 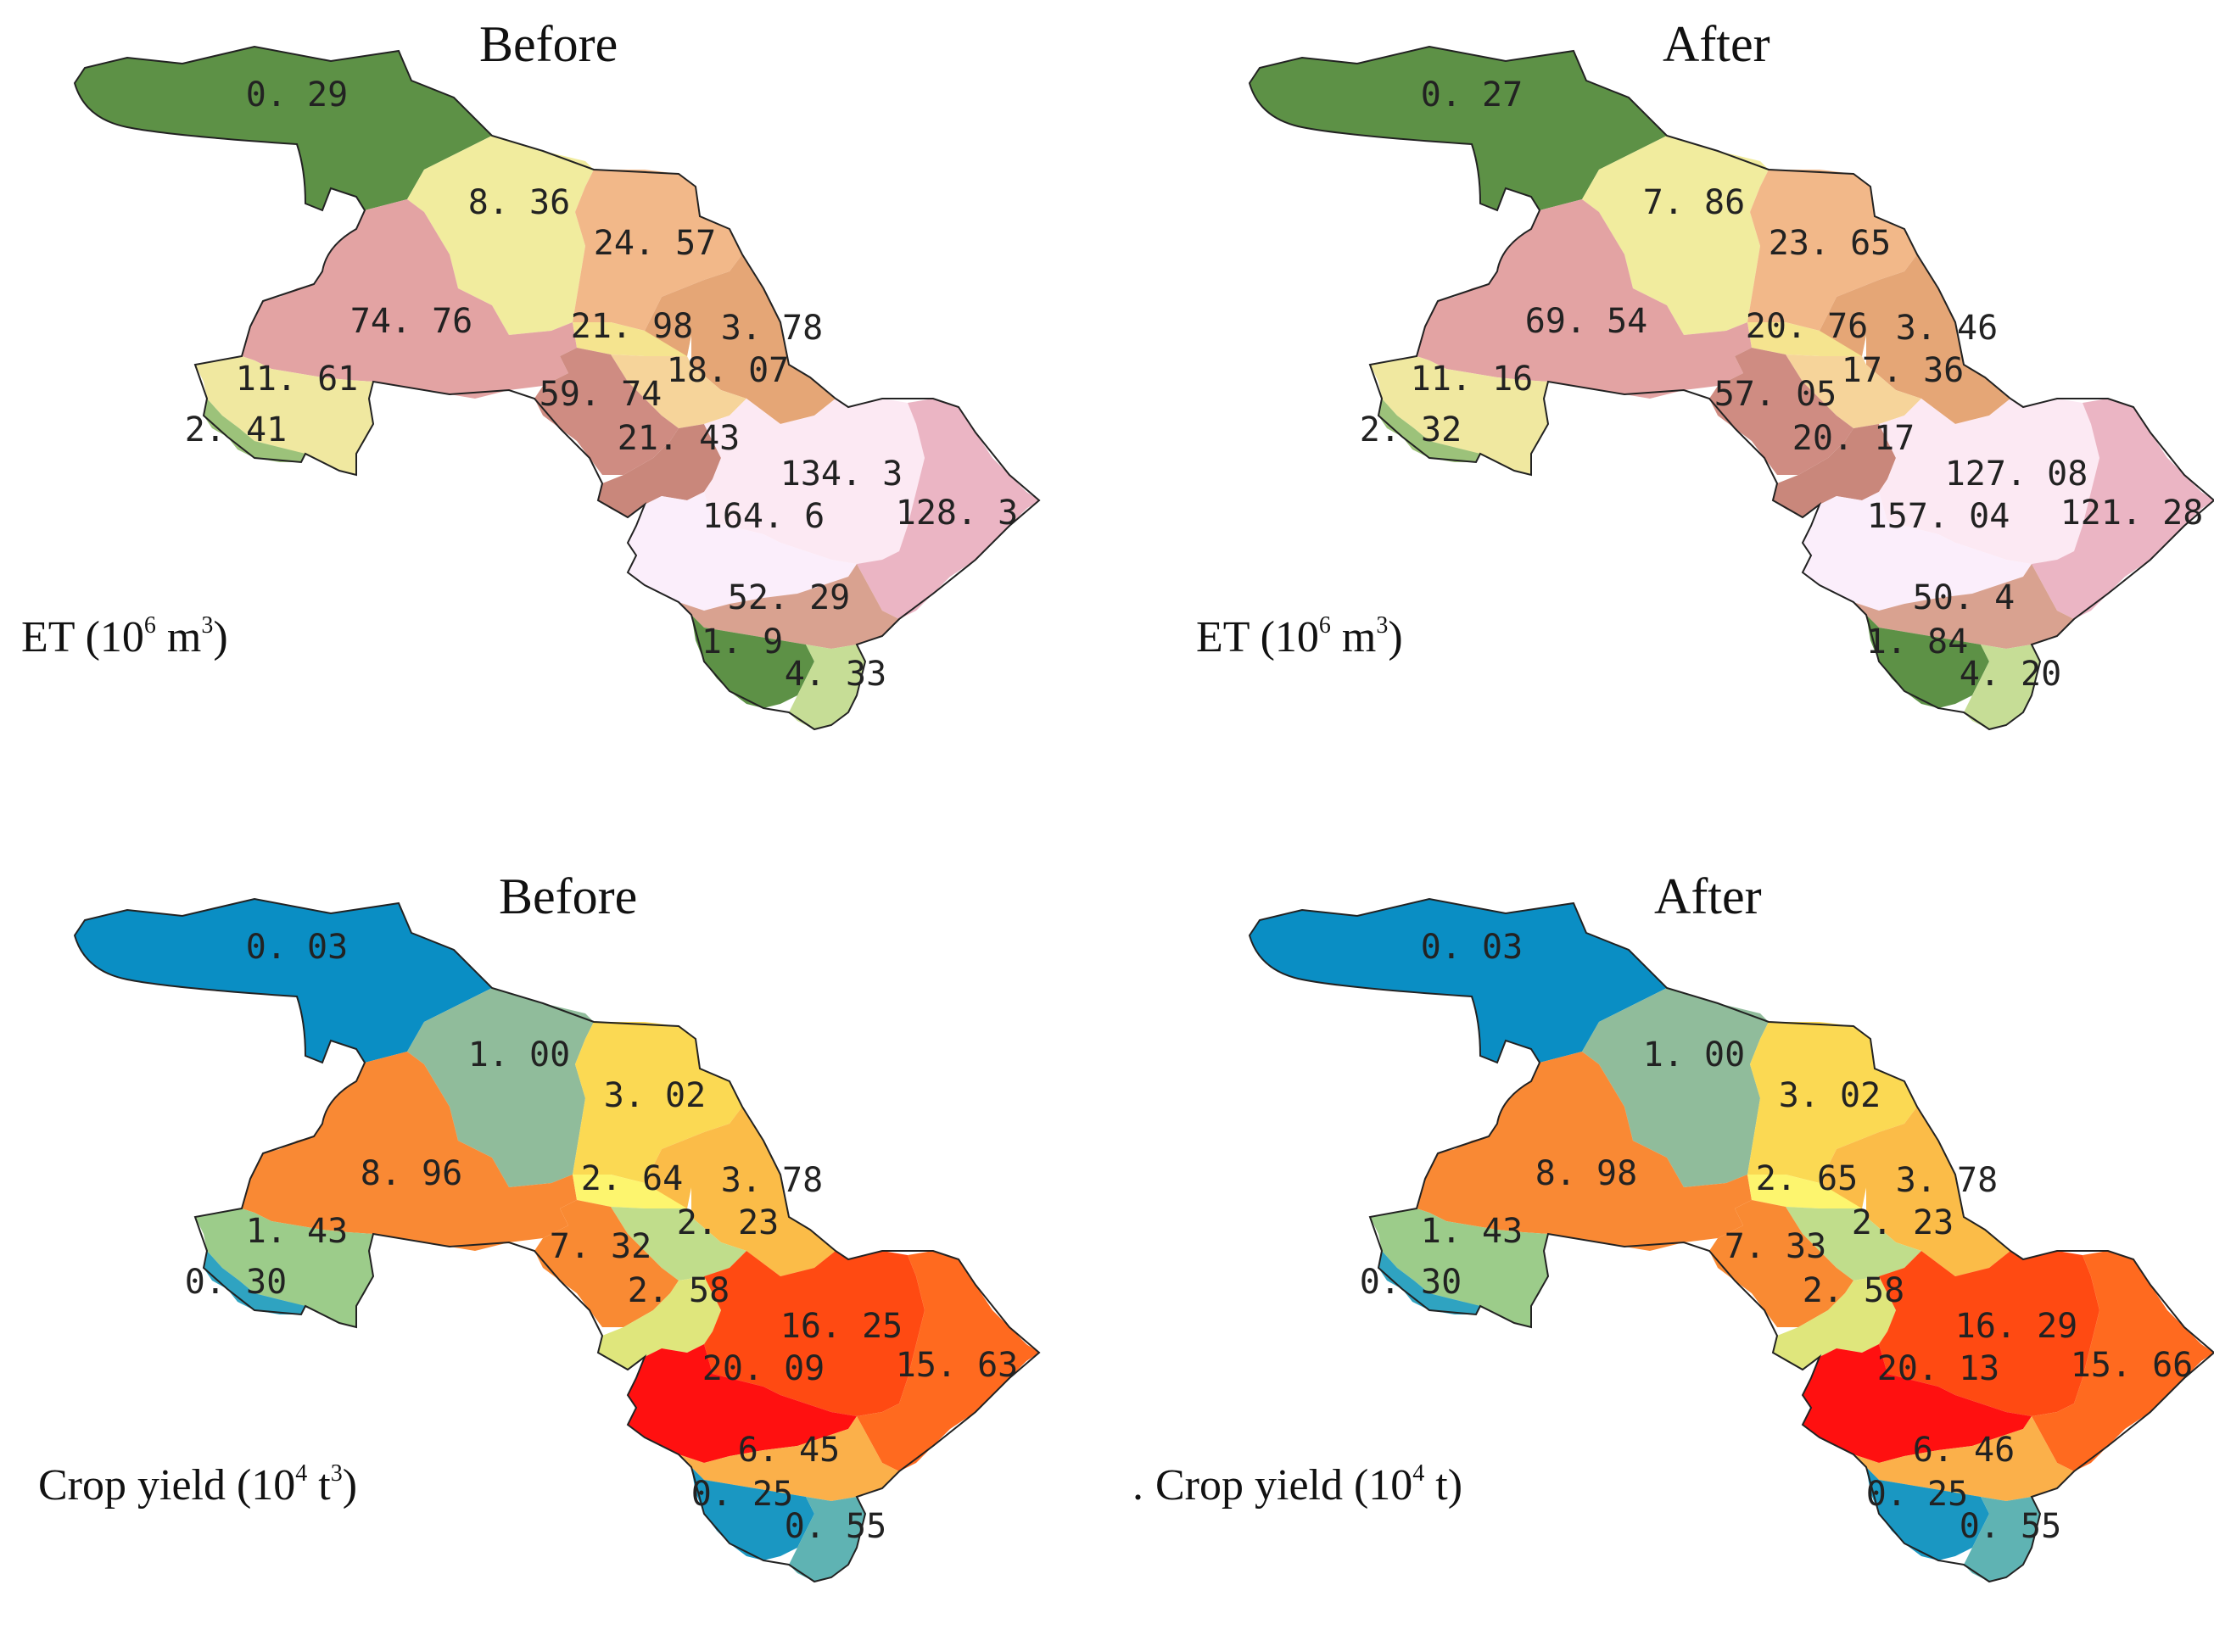 What do you see at coordinates (1808, 326) in the screenshot?
I see `region-value-label: 20. 76` at bounding box center [1808, 326].